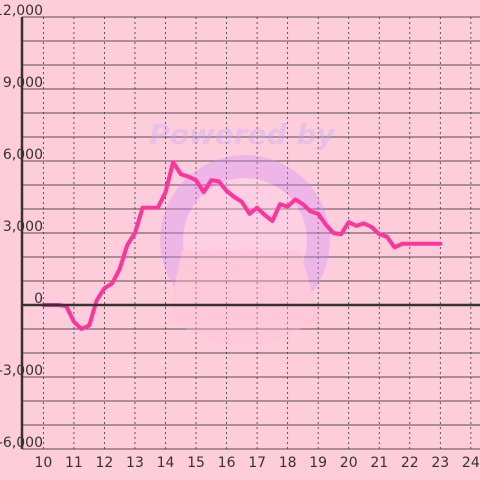 This screenshot has width=480, height=480. I want to click on y-tick-label: 12,000, so click(21, 11).